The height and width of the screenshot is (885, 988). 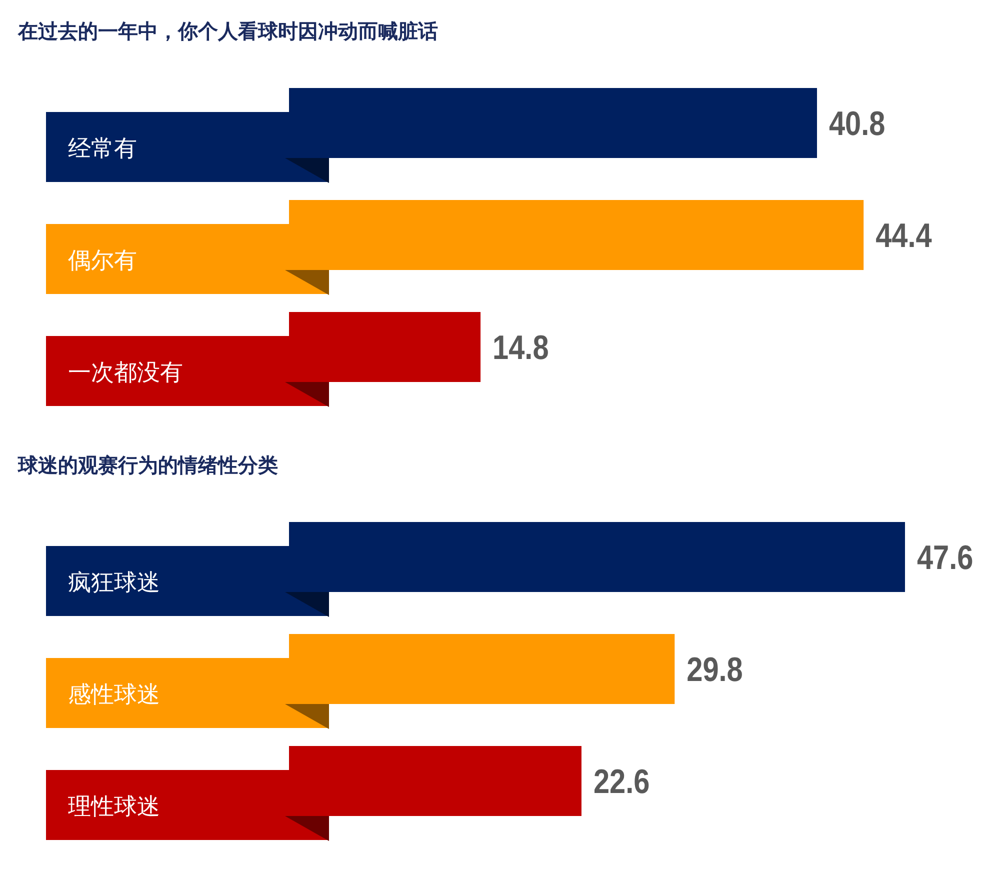 I want to click on y-tick-label: 理性球迷, so click(x=114, y=807).